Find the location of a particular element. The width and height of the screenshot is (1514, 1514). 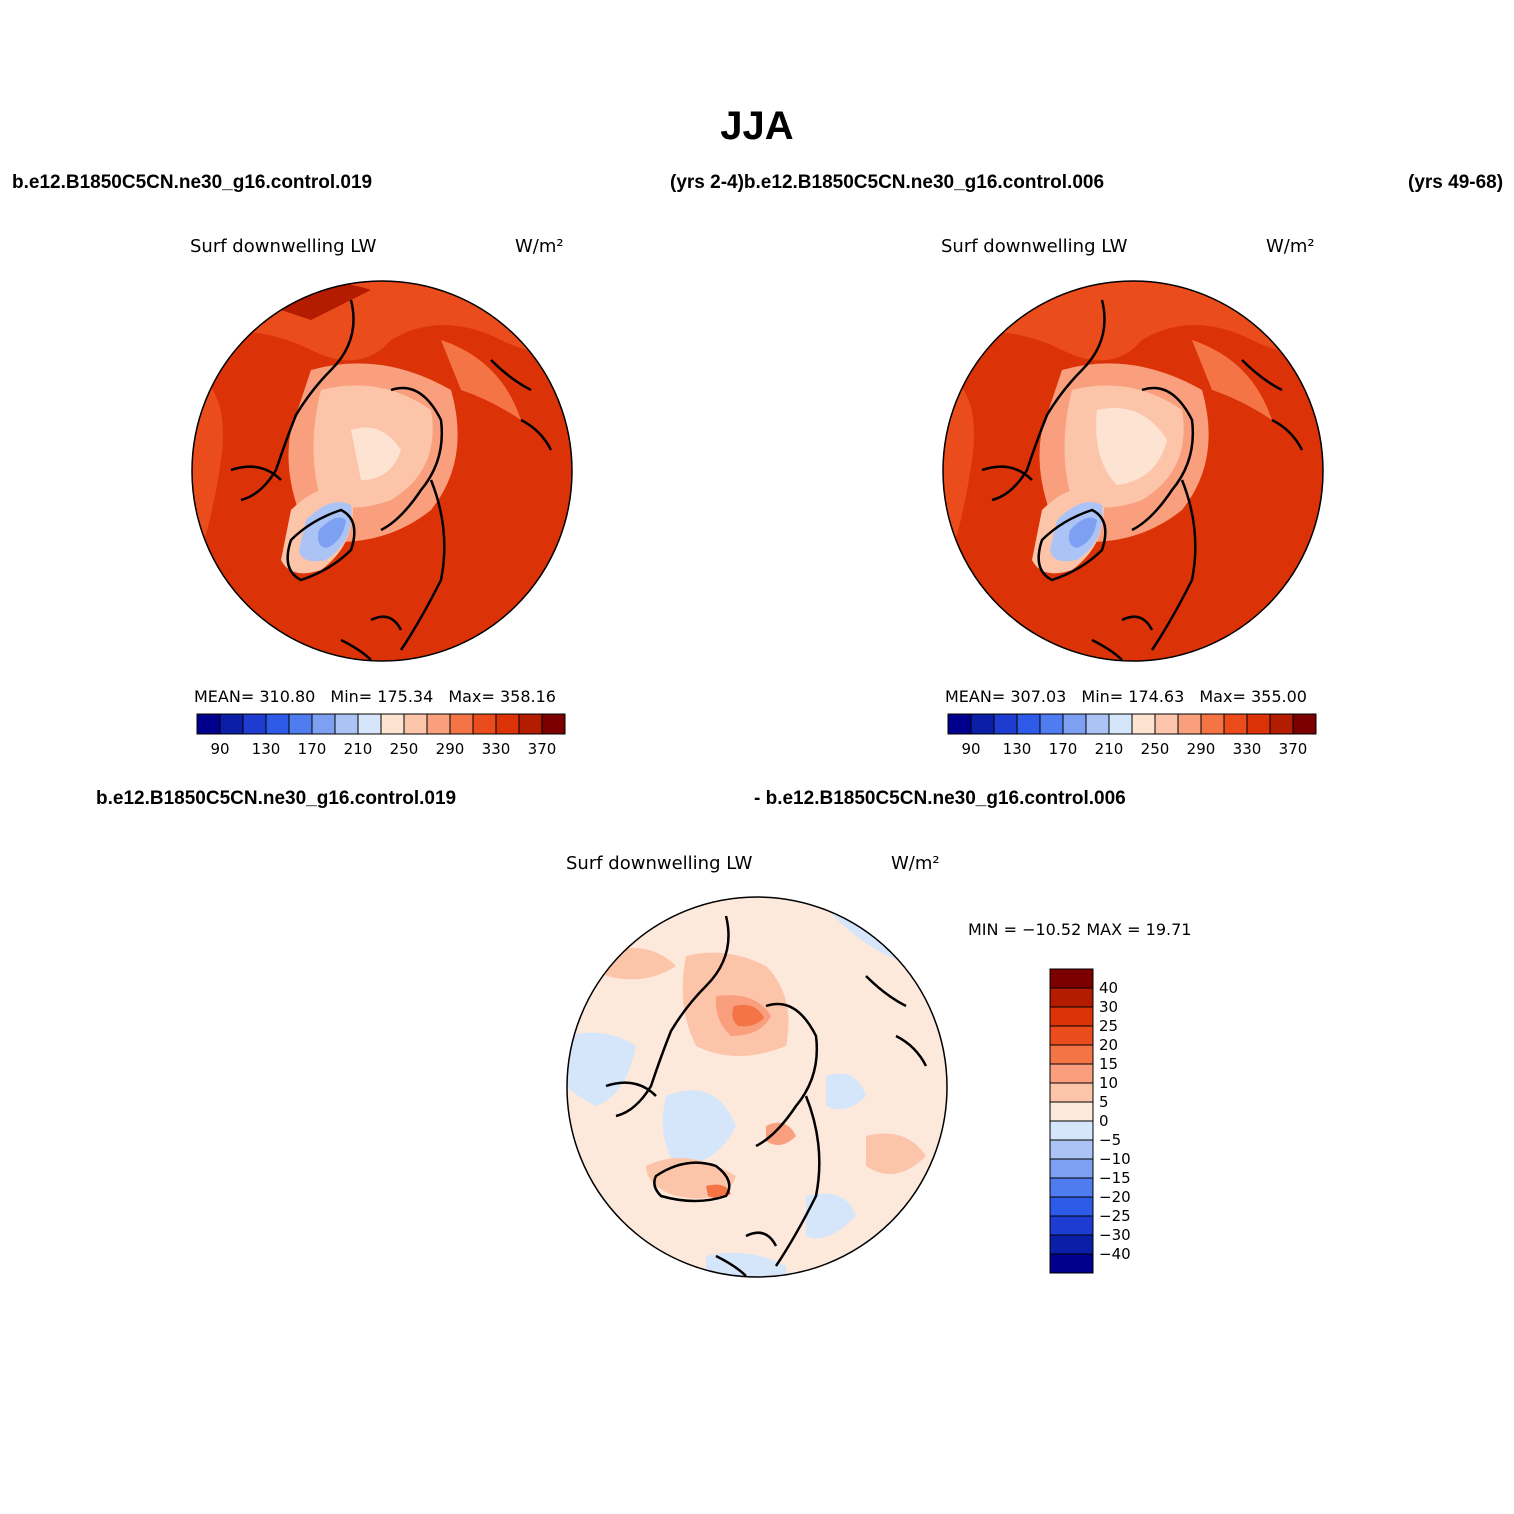

panel2-mean-value: 307.03 is located at coordinates (1038, 696).